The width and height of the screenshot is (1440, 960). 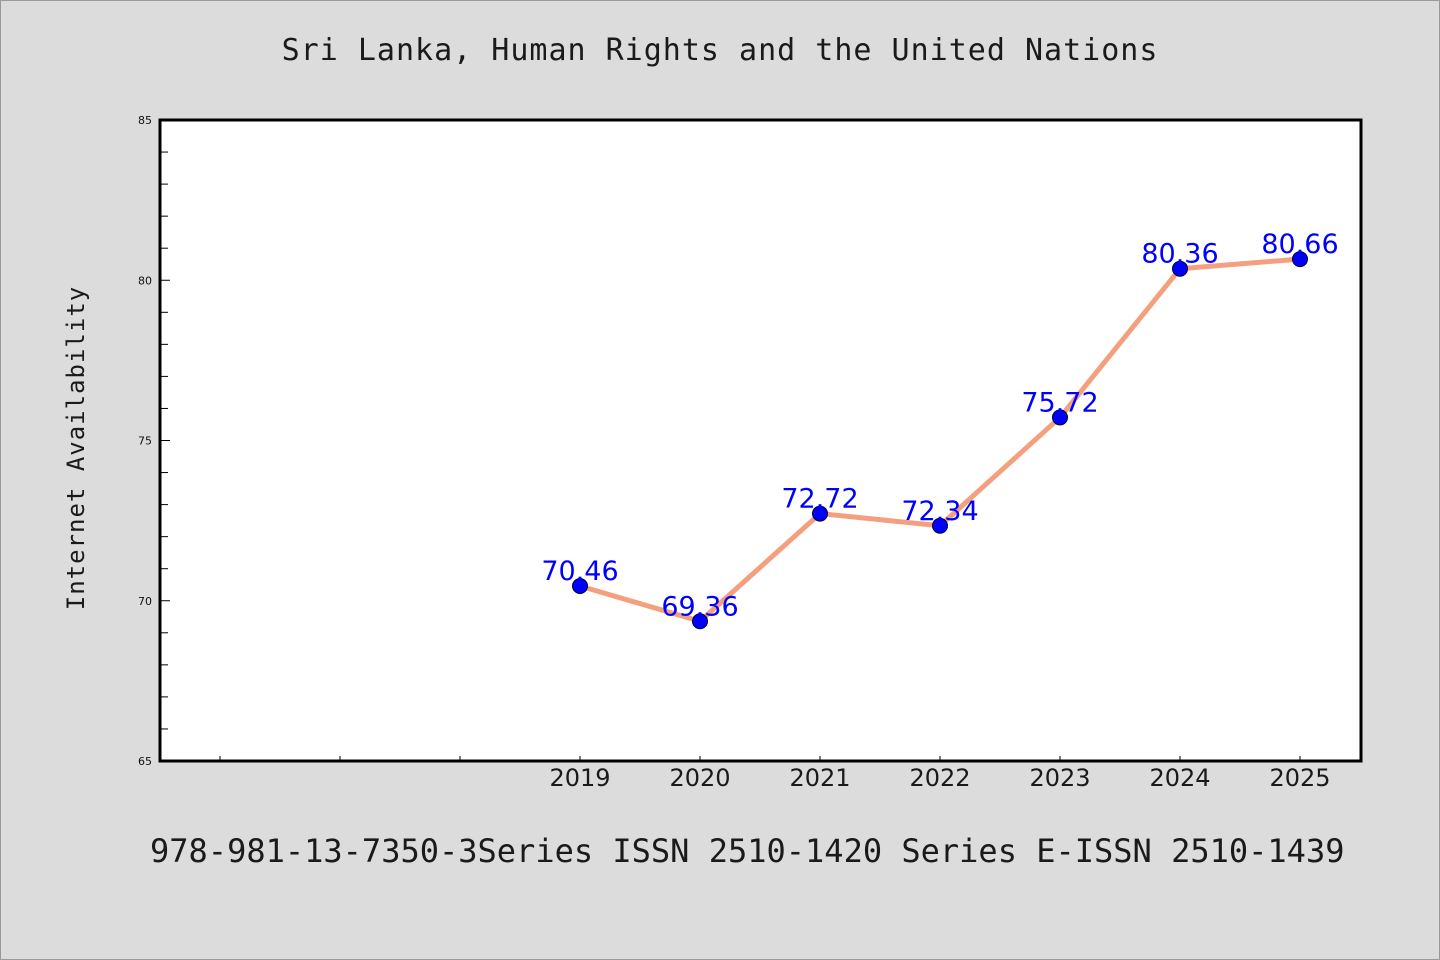 I want to click on x-tick-label: 2019, so click(x=579, y=778).